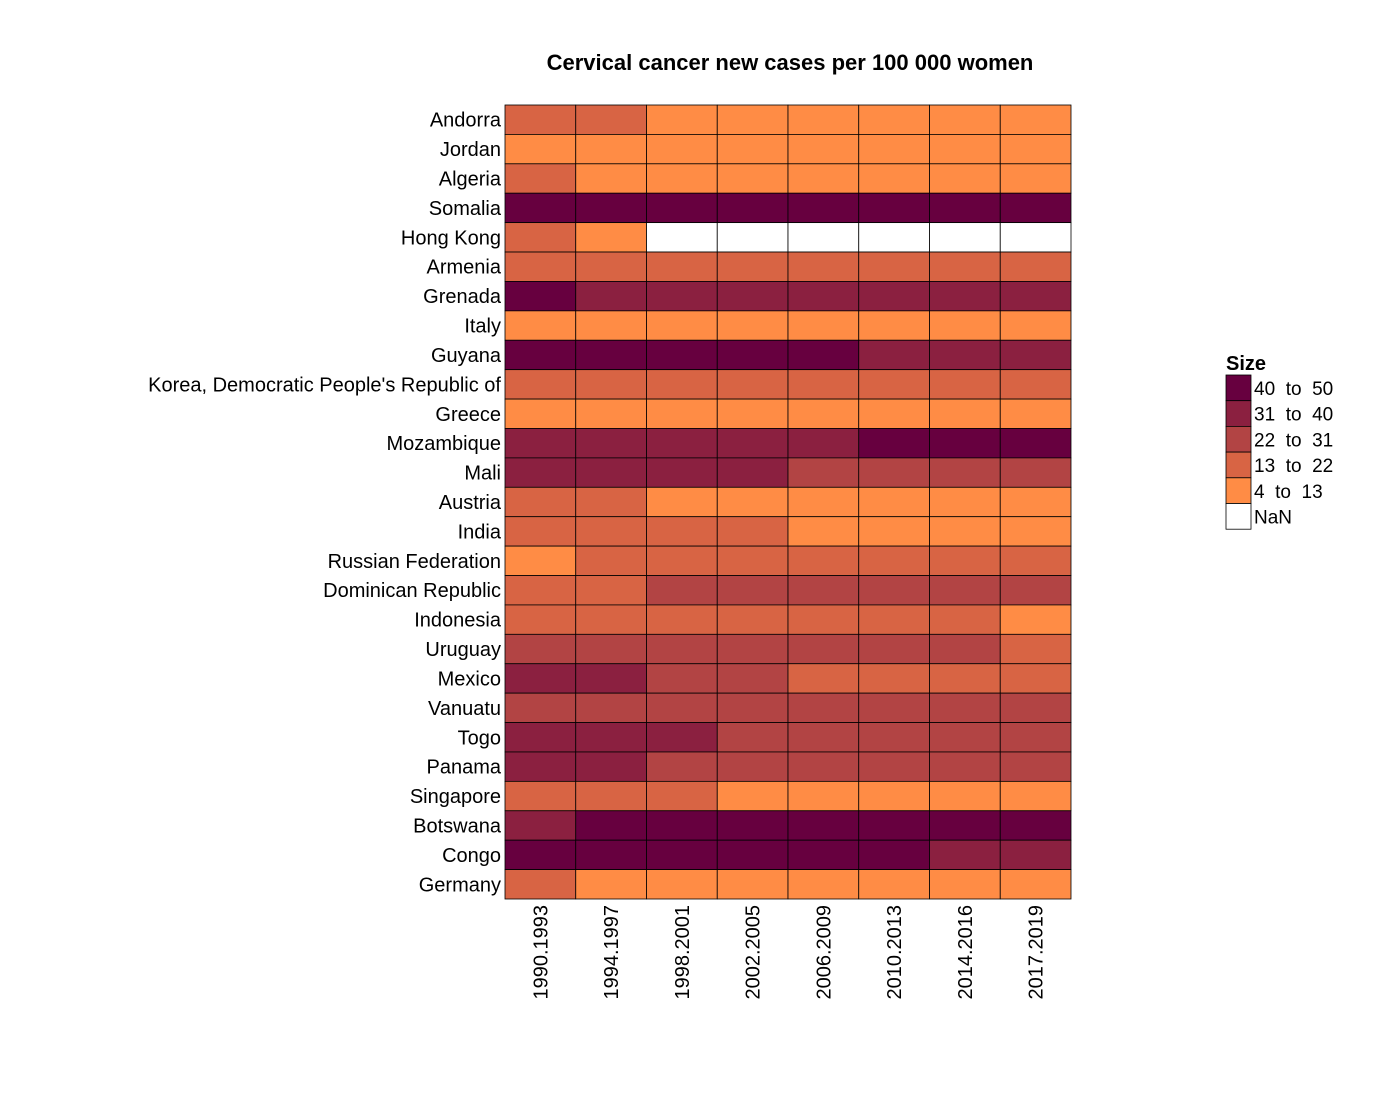 This screenshot has height=1100, width=1400. What do you see at coordinates (414, 562) in the screenshot?
I see `y-tick-label: Russian Federation` at bounding box center [414, 562].